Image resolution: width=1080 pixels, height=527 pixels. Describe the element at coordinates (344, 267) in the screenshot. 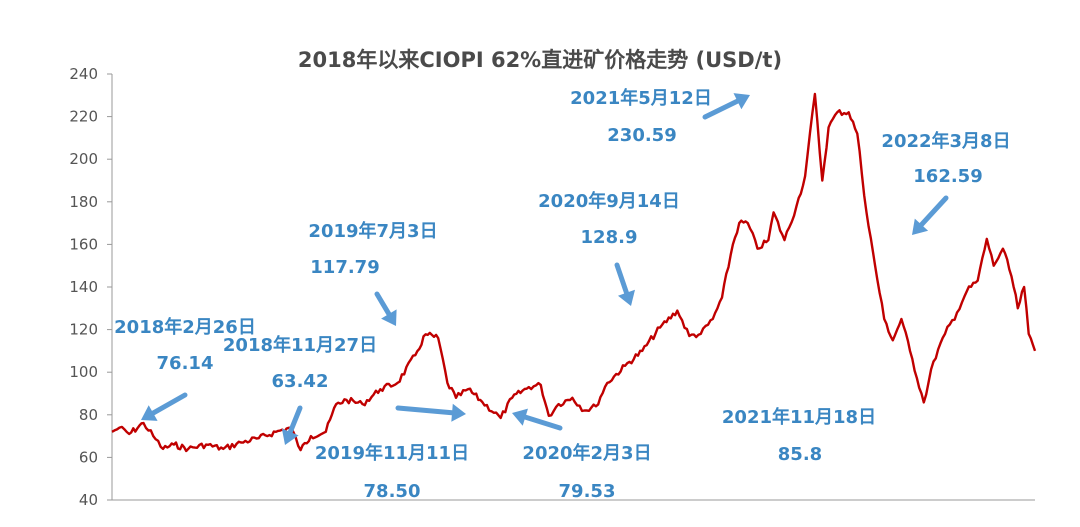

I see `annotation-value: 117.79` at that location.